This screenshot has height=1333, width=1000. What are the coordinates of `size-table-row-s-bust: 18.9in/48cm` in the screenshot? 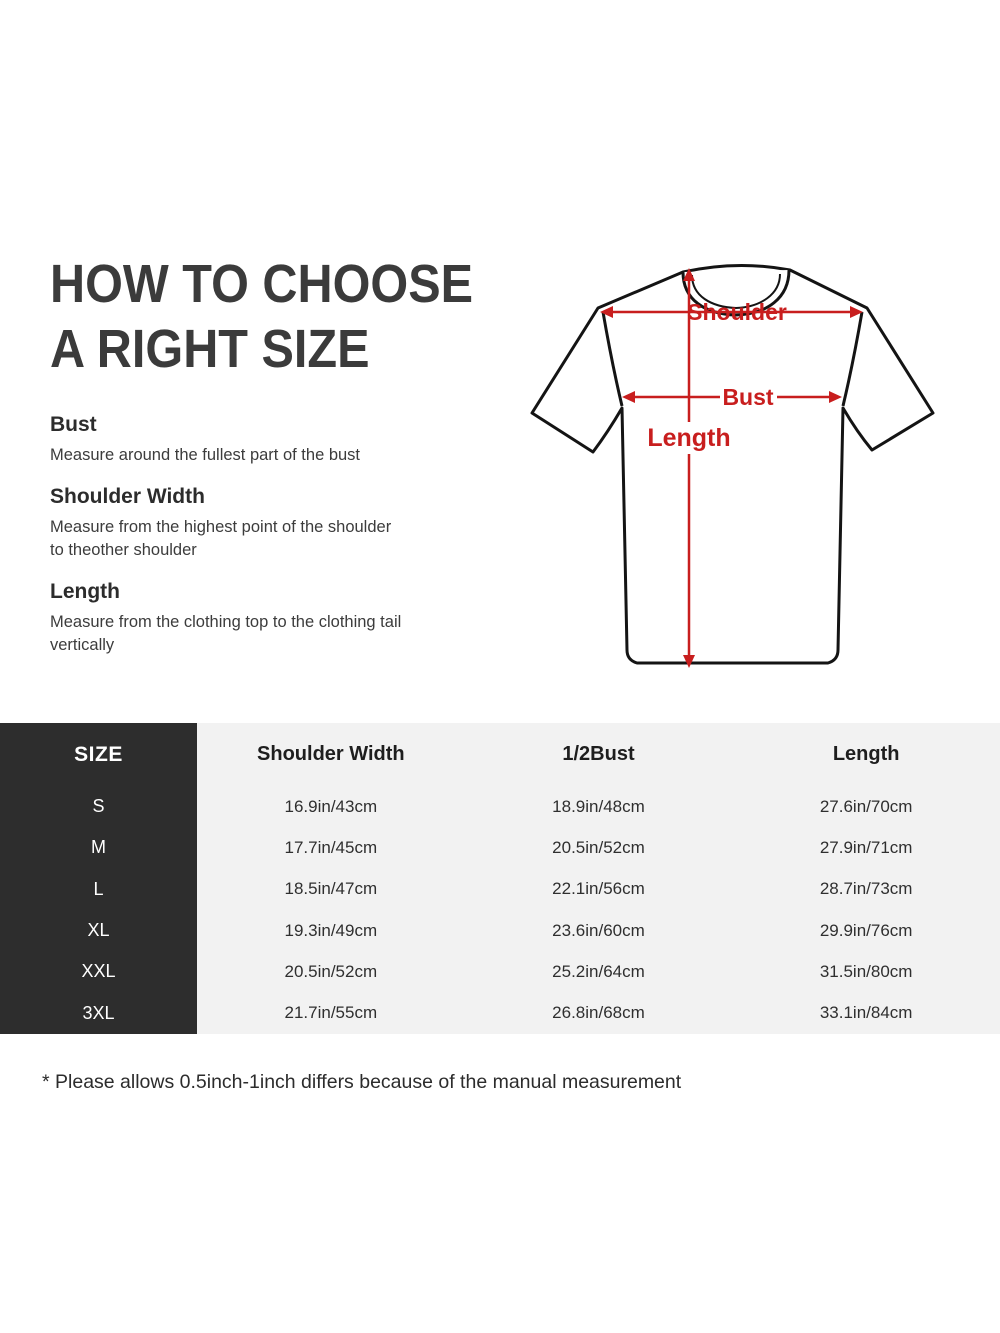 It's located at (598, 807).